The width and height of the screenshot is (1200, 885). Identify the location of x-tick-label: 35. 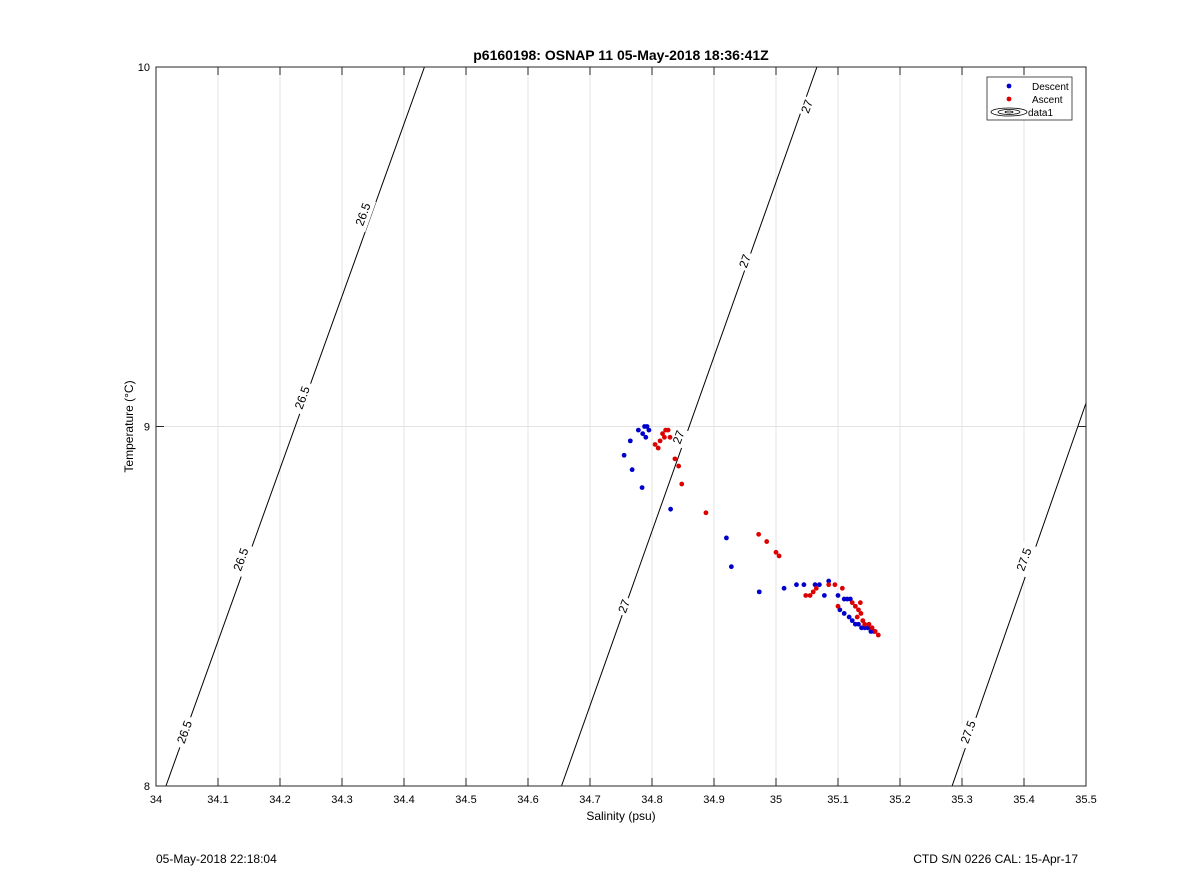
(776, 800).